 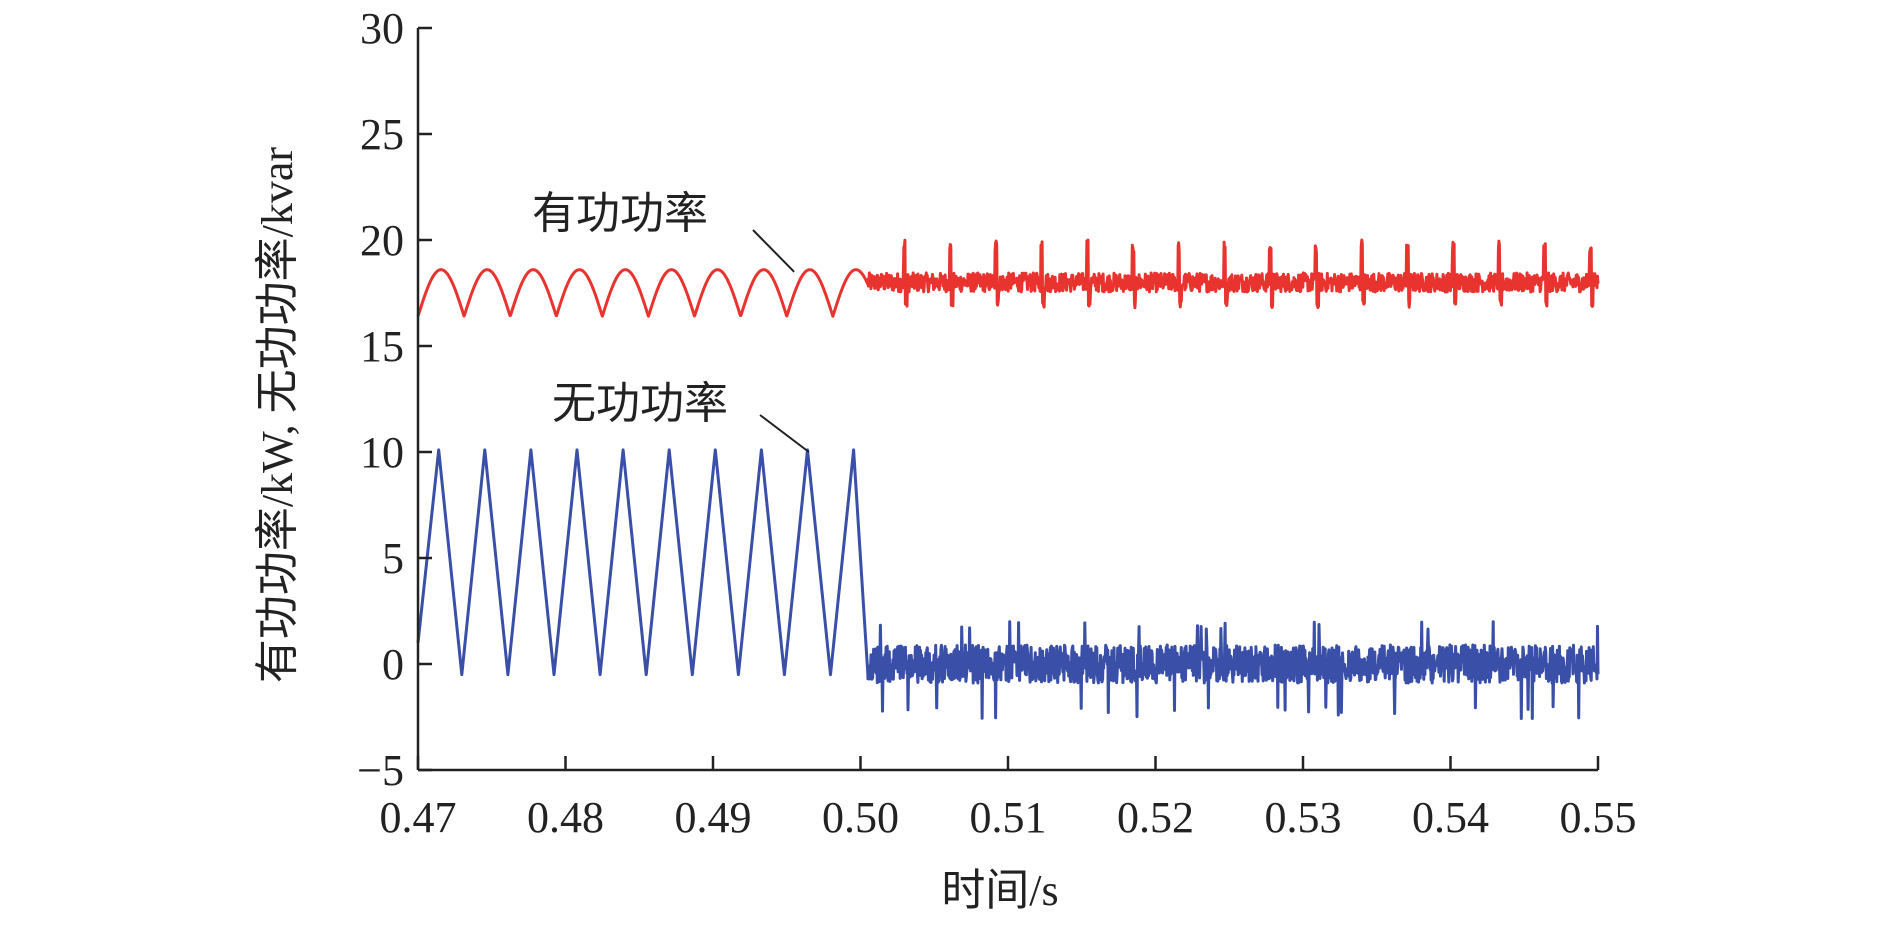 I want to click on x-tick-label: 0.55, so click(x=1598, y=817).